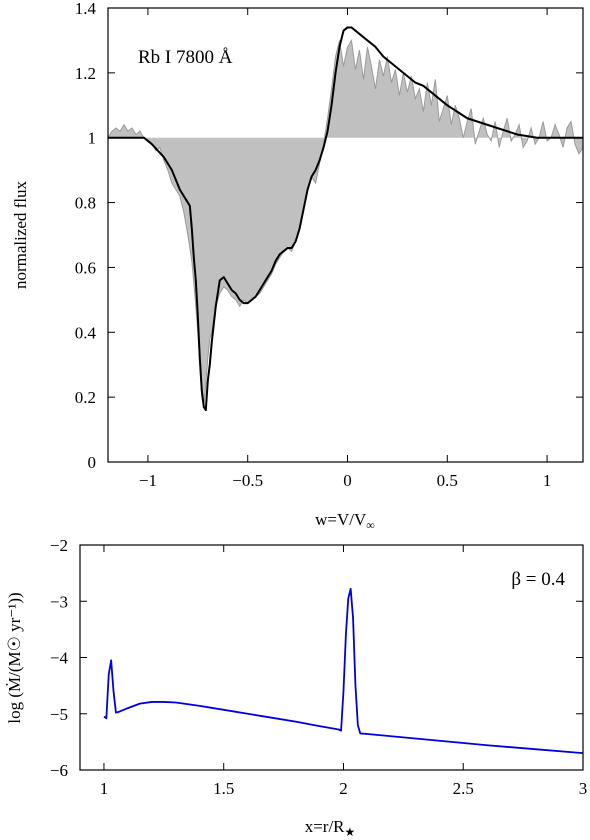 The image size is (590, 840). I want to click on spectrum-x-axis-label: w=V/V∞, so click(345, 521).